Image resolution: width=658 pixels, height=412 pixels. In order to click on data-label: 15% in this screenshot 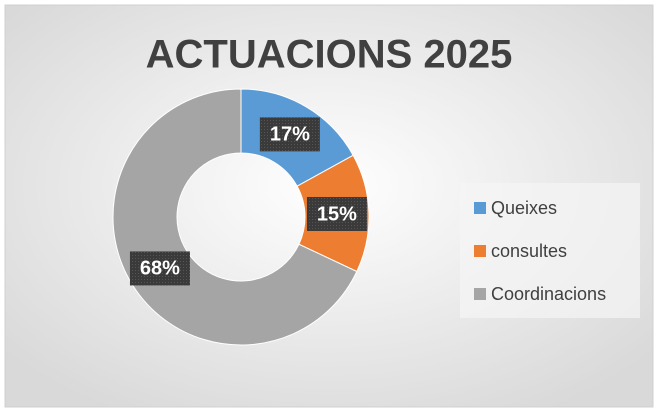, I will do `click(337, 214)`.